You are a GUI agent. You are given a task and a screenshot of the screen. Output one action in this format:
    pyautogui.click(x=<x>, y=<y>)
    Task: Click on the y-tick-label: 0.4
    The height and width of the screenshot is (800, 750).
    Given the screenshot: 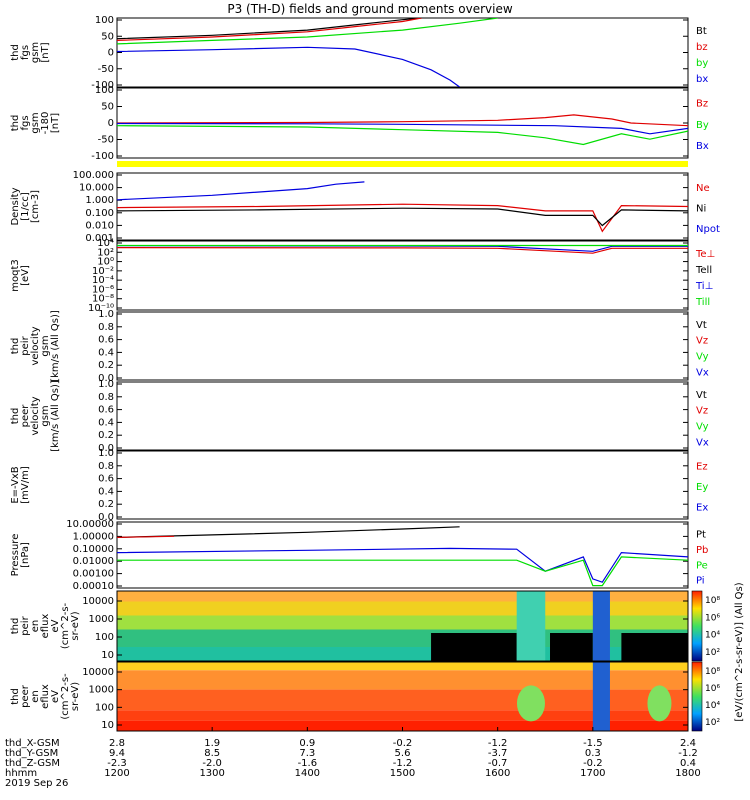 What is the action you would take?
    pyautogui.click(x=106, y=422)
    